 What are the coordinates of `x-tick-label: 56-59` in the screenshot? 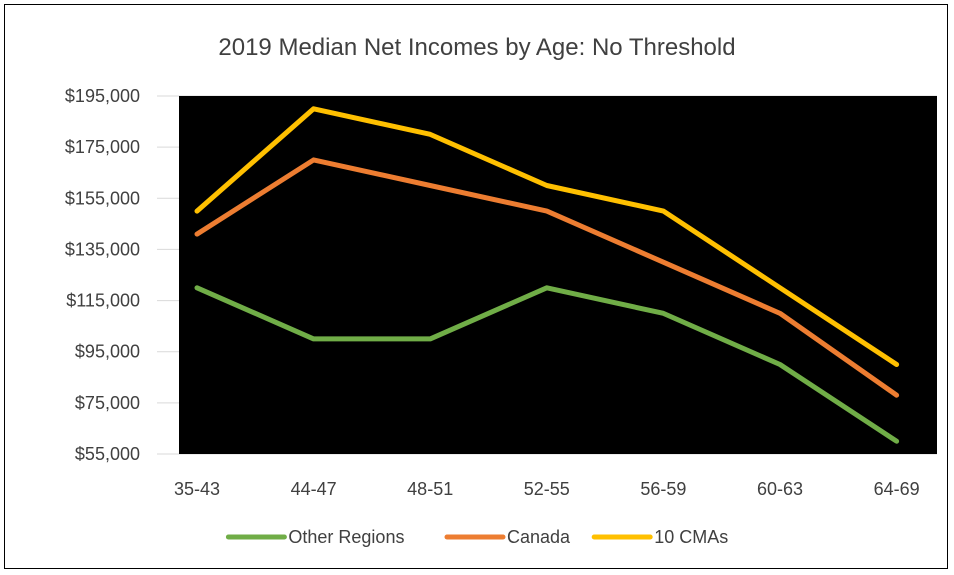 It's located at (663, 489).